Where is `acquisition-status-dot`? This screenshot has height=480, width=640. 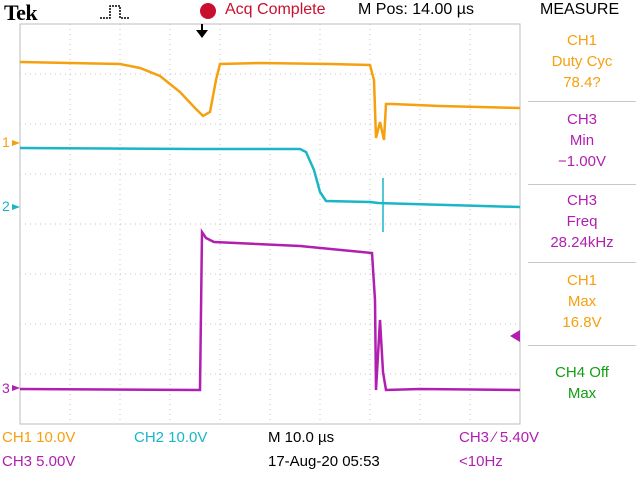 acquisition-status-dot is located at coordinates (208, 11).